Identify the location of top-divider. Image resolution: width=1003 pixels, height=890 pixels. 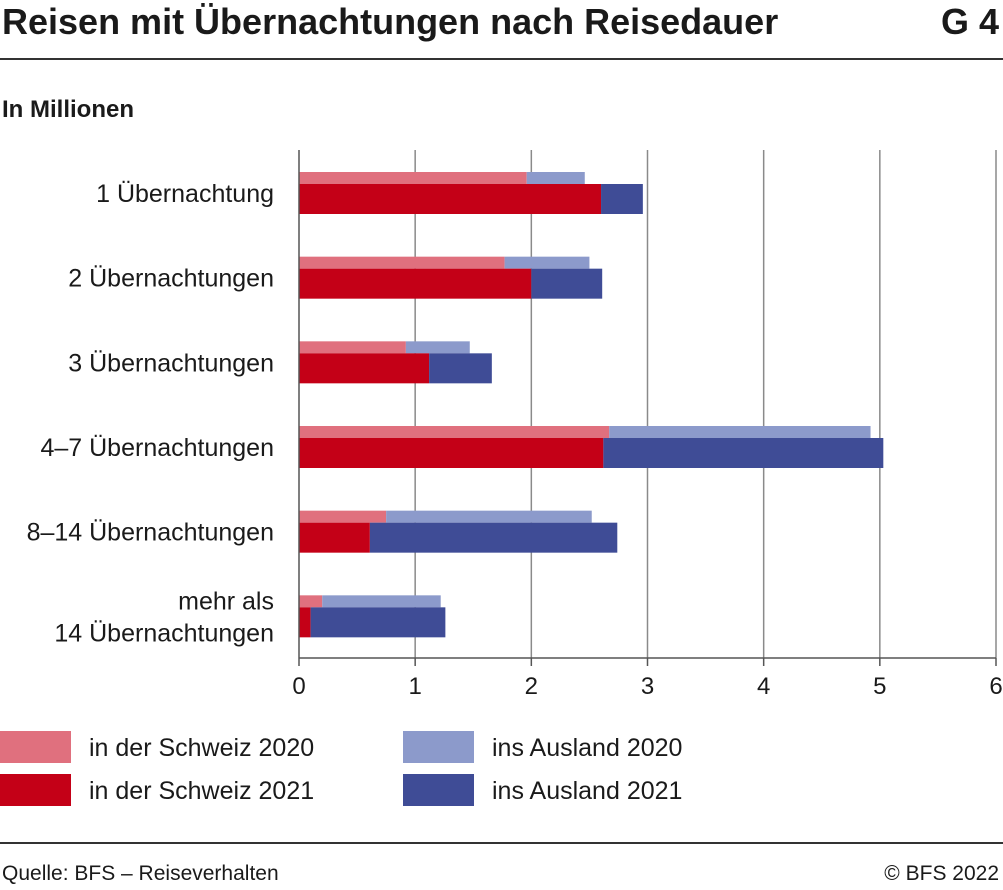
(501, 59).